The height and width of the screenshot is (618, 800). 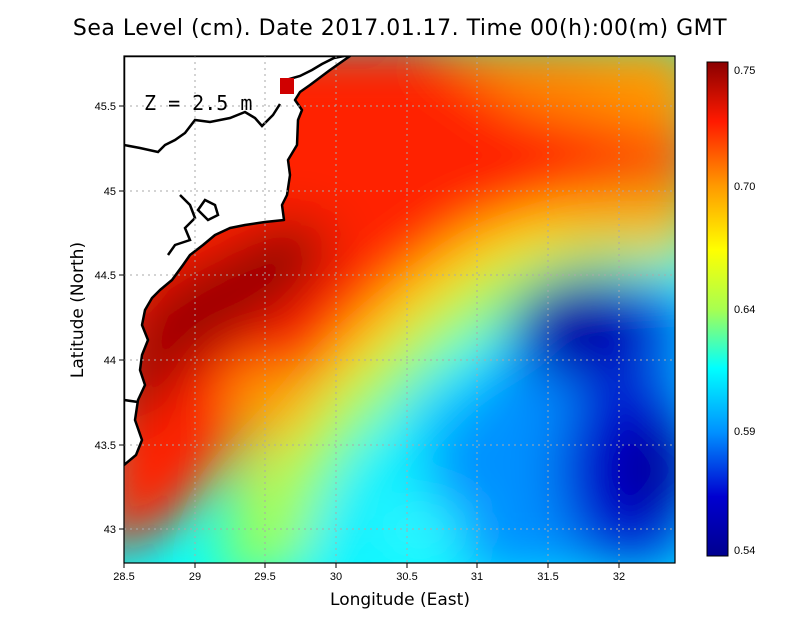 What do you see at coordinates (744, 551) in the screenshot?
I see `colorbar-label: 0.54` at bounding box center [744, 551].